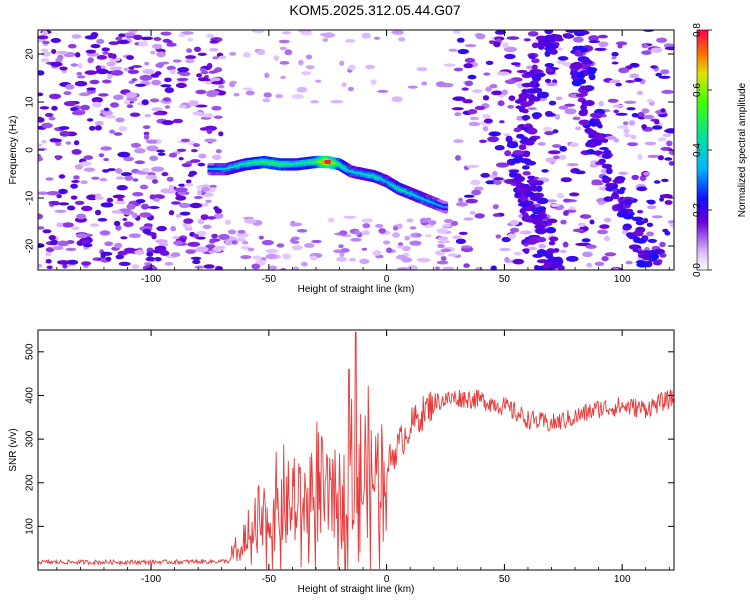 This screenshot has height=600, width=750. I want to click on y-tick-label: 10, so click(30, 102).